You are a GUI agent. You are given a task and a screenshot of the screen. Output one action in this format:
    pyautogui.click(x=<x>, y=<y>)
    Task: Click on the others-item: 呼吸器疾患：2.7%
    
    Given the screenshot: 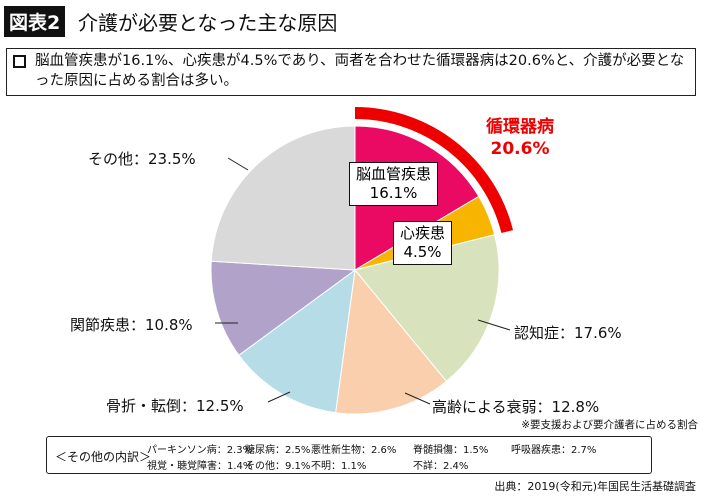 What is the action you would take?
    pyautogui.click(x=554, y=450)
    